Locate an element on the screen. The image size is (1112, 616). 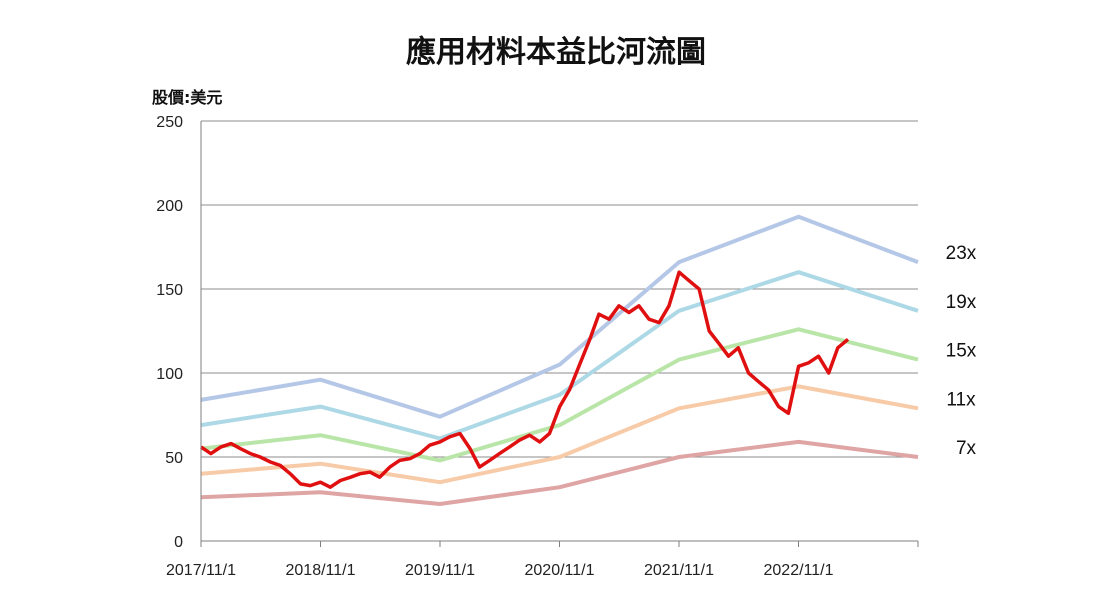
band-label-19x: 19x is located at coordinates (961, 302).